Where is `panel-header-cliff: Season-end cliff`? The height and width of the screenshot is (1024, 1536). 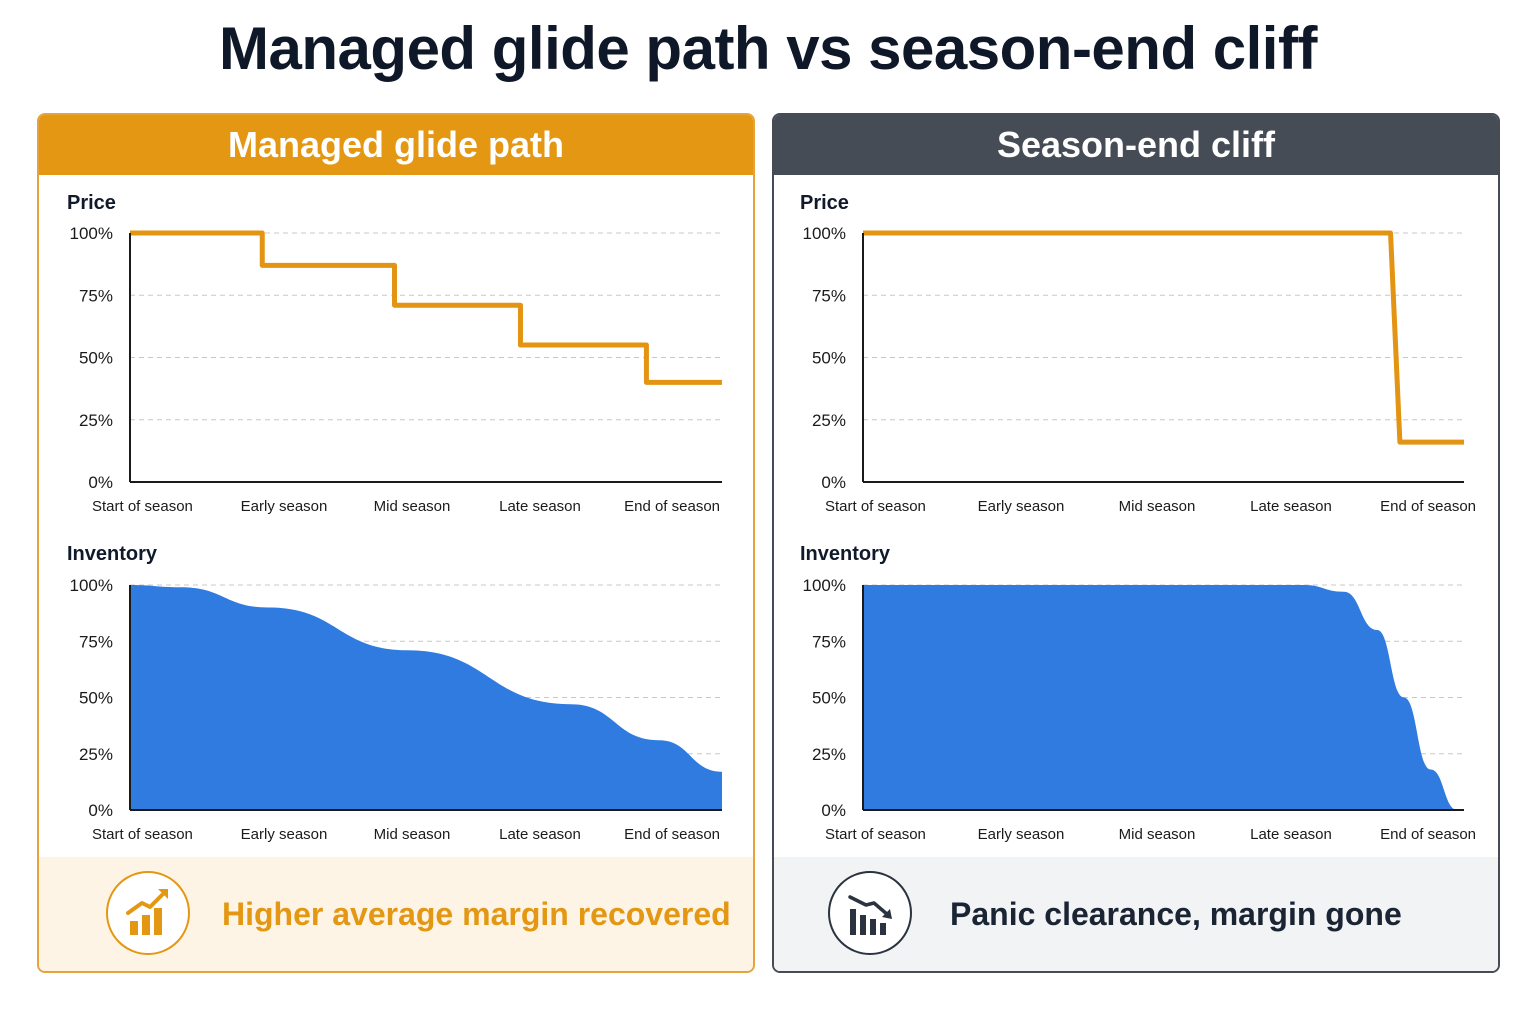
panel-header-cliff: Season-end cliff is located at coordinates (1136, 145).